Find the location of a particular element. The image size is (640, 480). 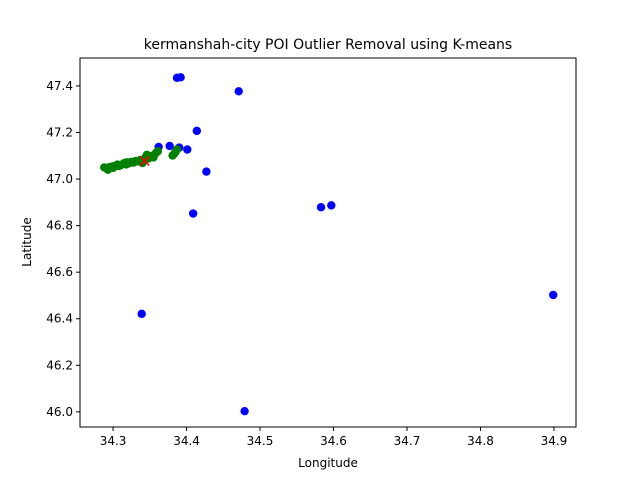

y-tick-label: 47.4 is located at coordinates (59, 86).